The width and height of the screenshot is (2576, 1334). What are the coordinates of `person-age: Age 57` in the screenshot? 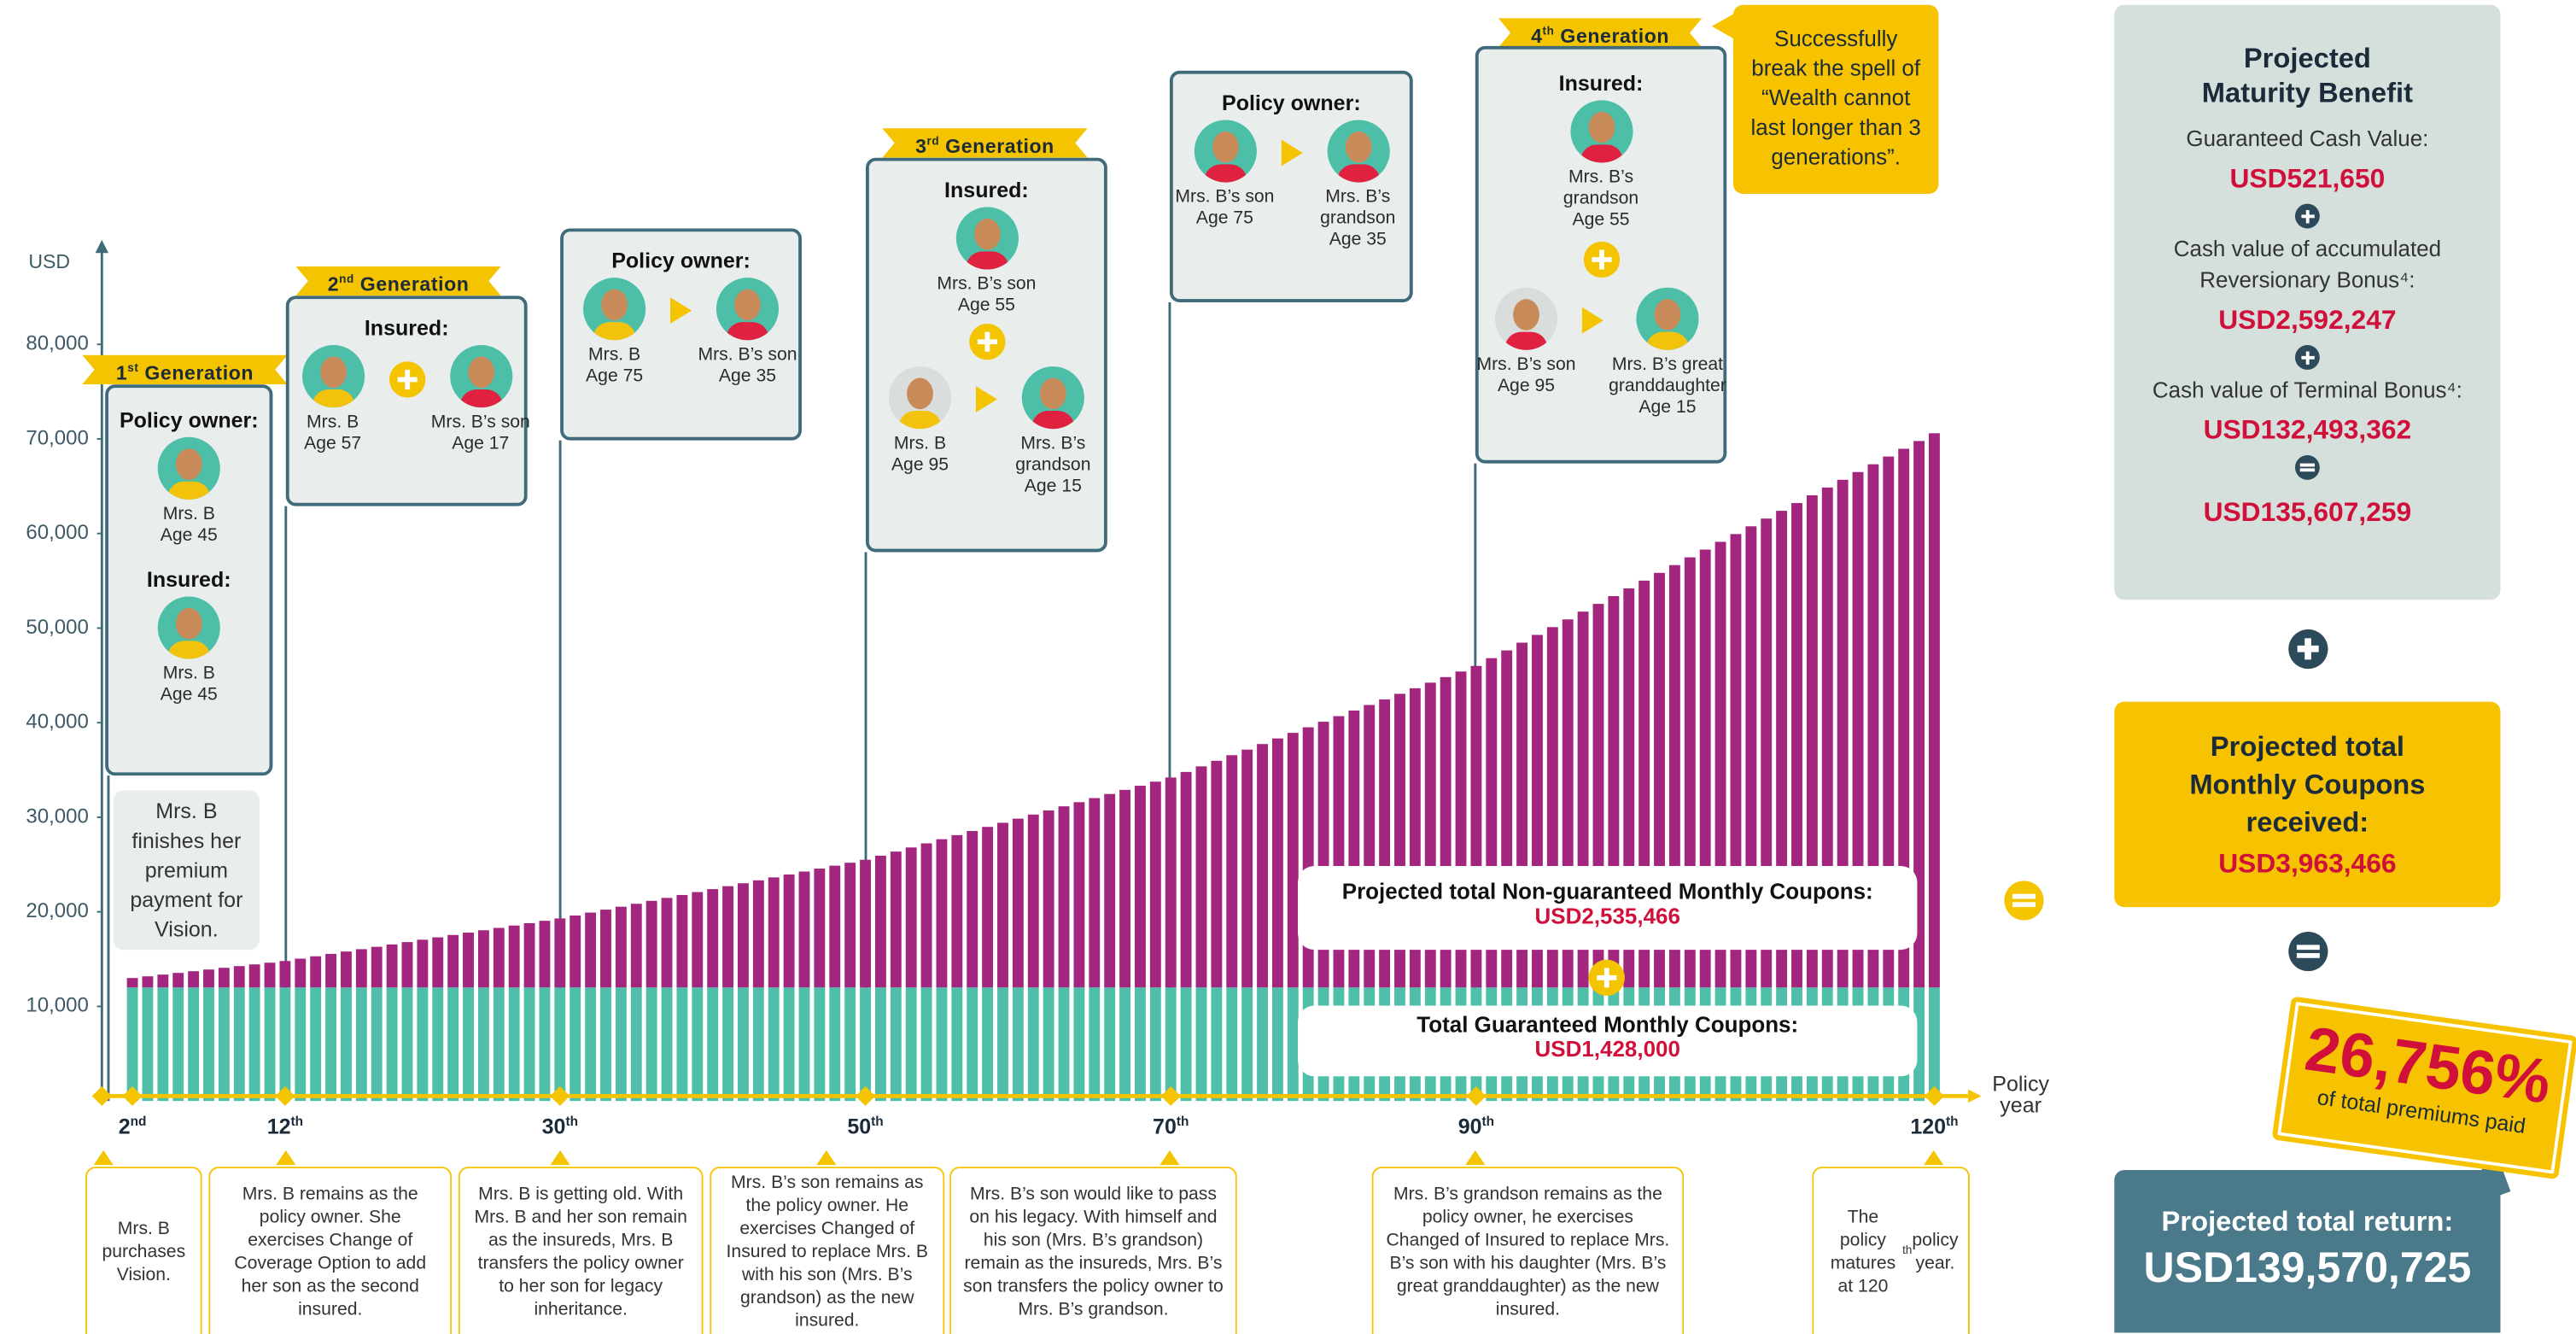 It's located at (333, 443).